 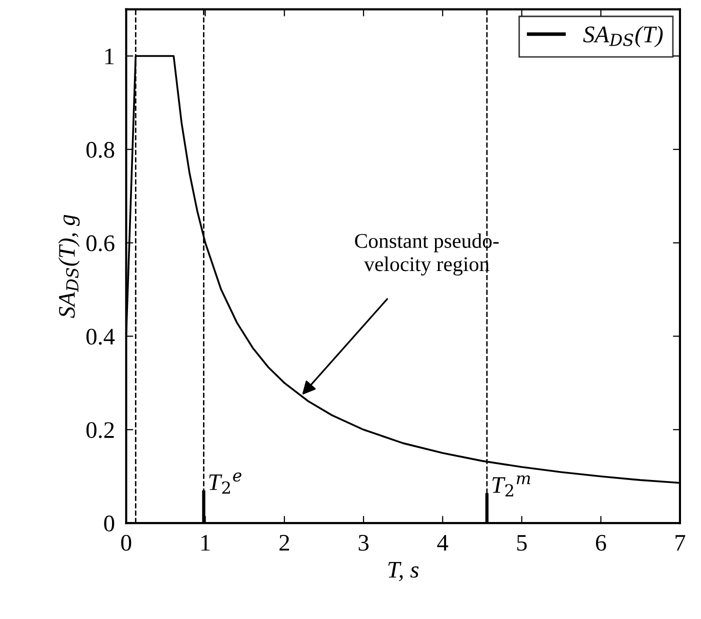 What do you see at coordinates (285, 542) in the screenshot?
I see `x-tick-label: 2` at bounding box center [285, 542].